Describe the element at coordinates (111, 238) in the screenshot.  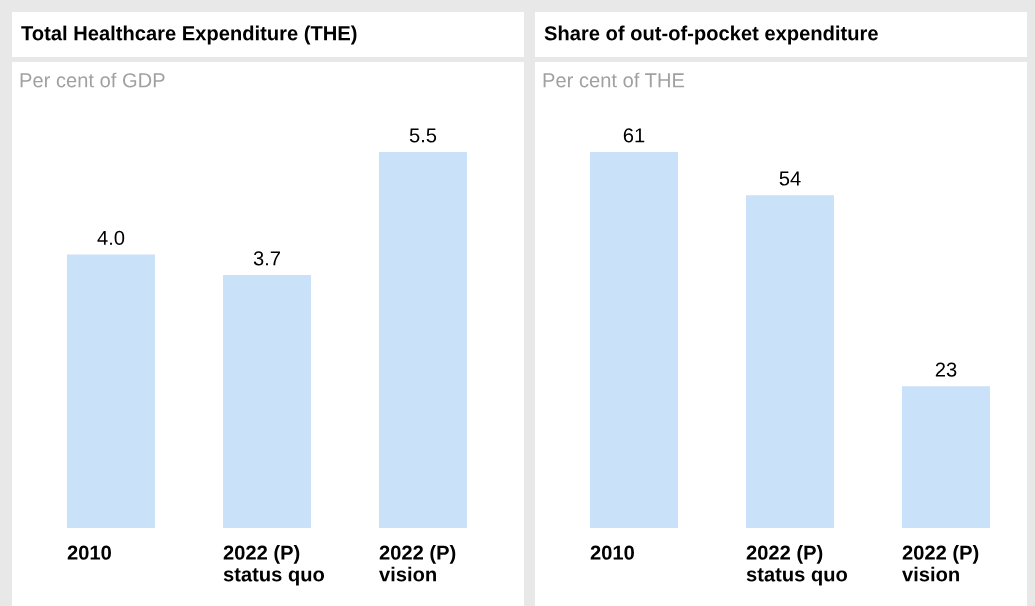
I see `data-label: 4.0` at that location.